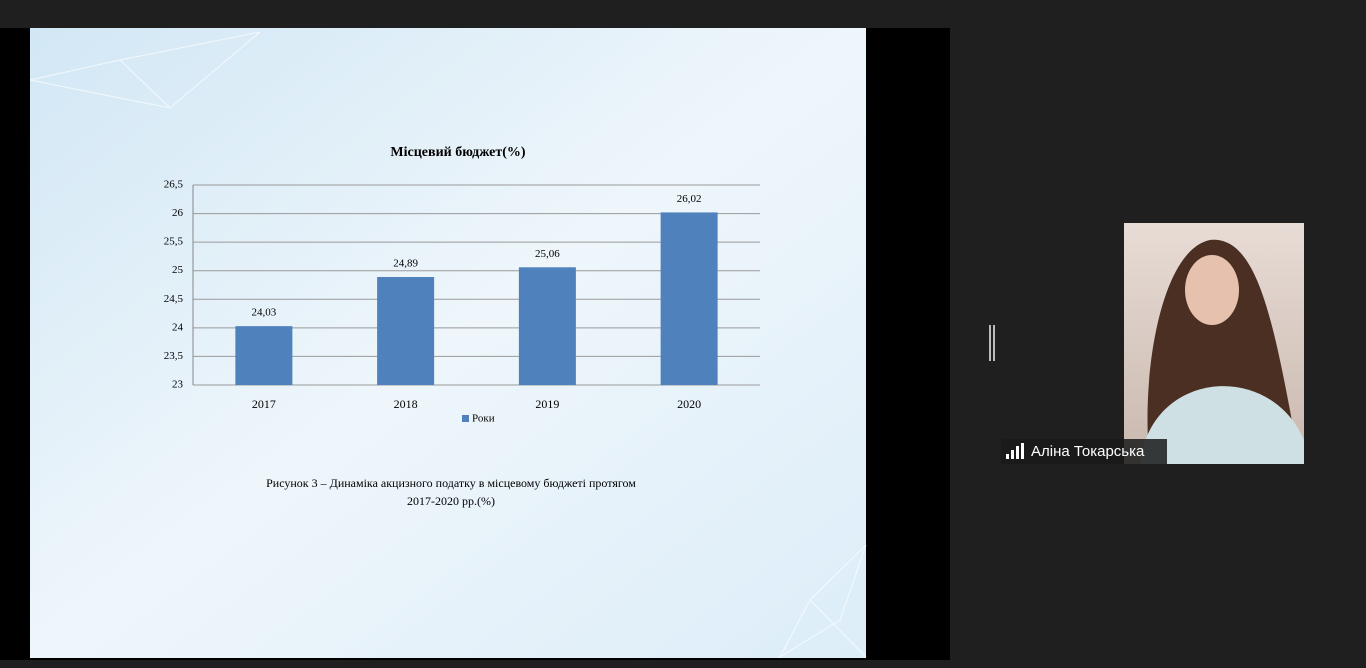 This screenshot has height=668, width=1366. What do you see at coordinates (689, 404) in the screenshot?
I see `x-tick-label: 2020` at bounding box center [689, 404].